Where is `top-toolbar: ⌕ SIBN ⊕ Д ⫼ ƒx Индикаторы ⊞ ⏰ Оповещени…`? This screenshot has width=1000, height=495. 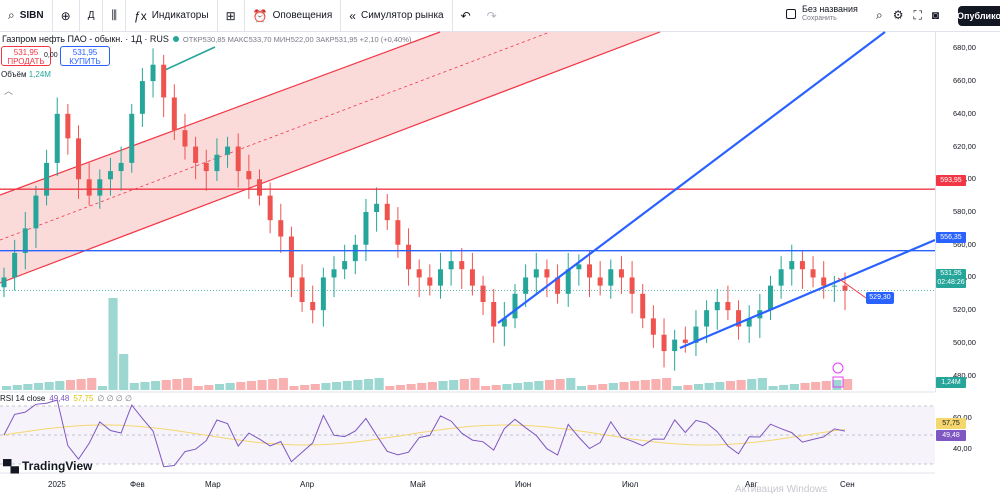
top-toolbar: ⌕ SIBN ⊕ Д ⫼ ƒx Индикаторы ⊞ ⏰ Оповещени… is located at coordinates (500, 16).